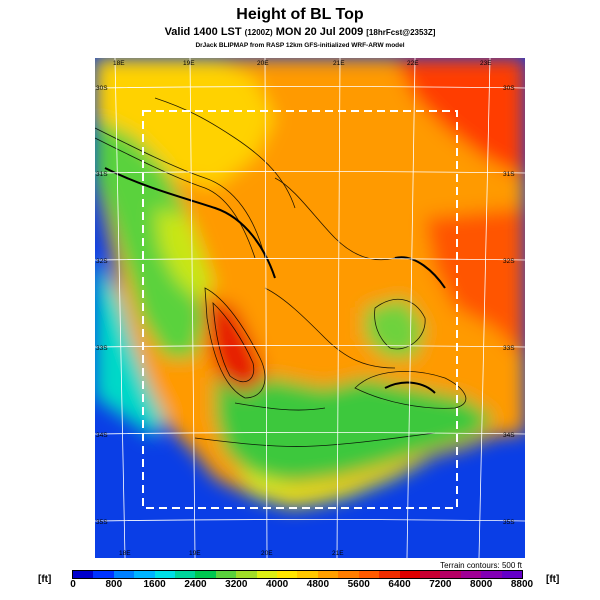 This screenshot has height=600, width=600. I want to click on land-south-green, so click(355, 430).